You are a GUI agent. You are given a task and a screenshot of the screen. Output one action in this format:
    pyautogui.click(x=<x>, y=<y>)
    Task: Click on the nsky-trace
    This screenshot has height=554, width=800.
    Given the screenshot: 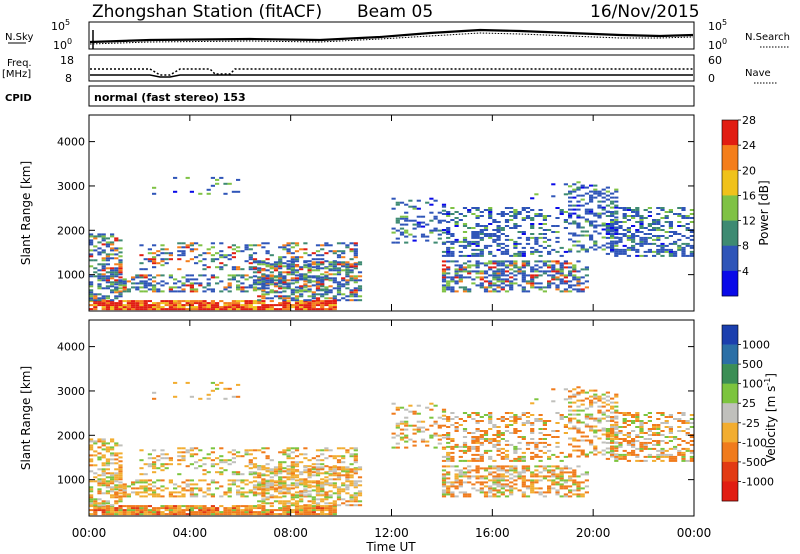 What is the action you would take?
    pyautogui.click(x=391, y=36)
    